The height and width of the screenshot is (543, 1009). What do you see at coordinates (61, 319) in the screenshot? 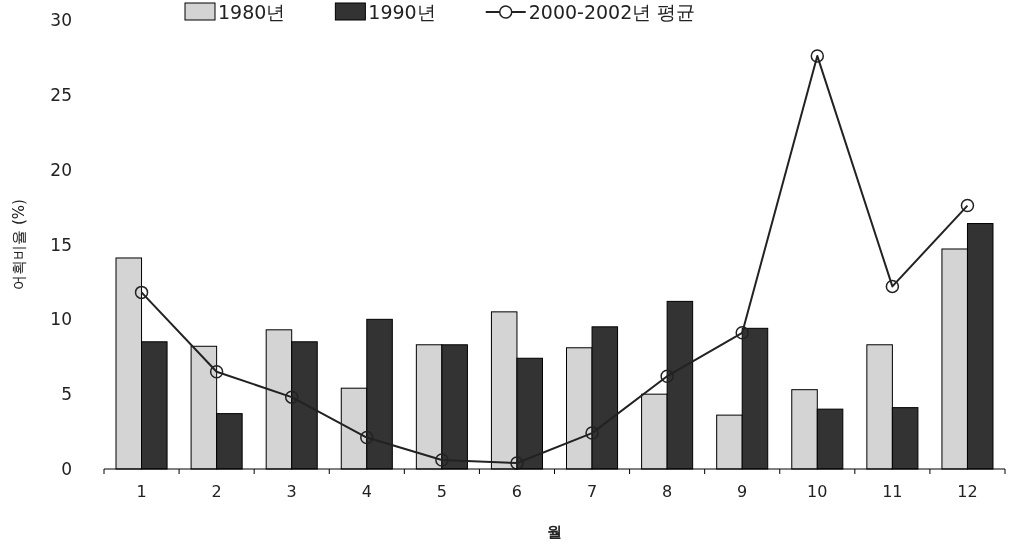
I see `y-tick-label: 10` at bounding box center [61, 319].